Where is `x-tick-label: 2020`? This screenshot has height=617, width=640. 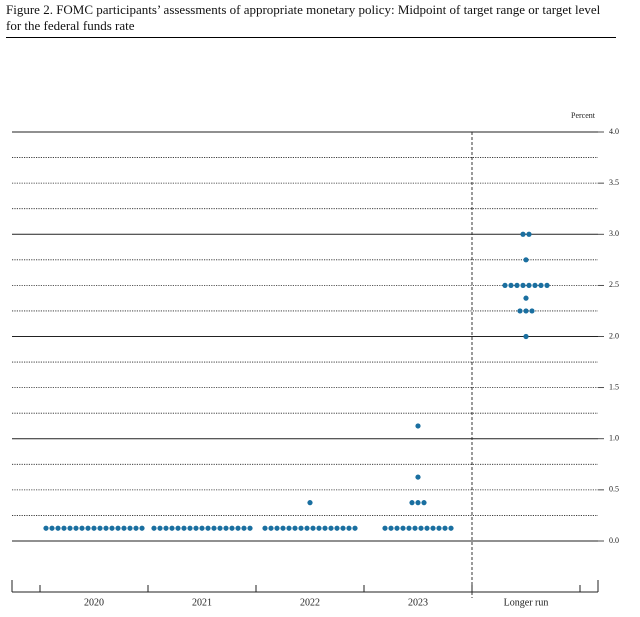
x-tick-label: 2020 is located at coordinates (94, 602).